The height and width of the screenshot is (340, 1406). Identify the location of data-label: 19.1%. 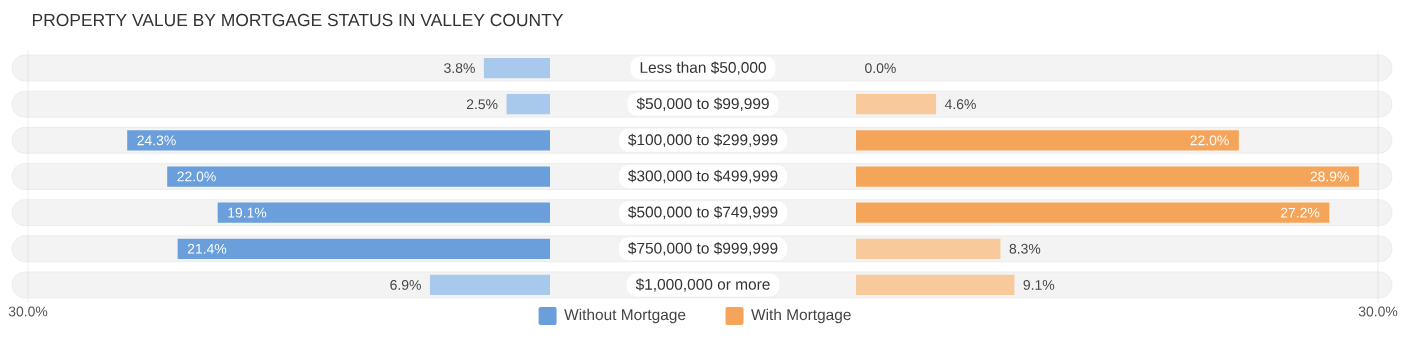
(247, 212).